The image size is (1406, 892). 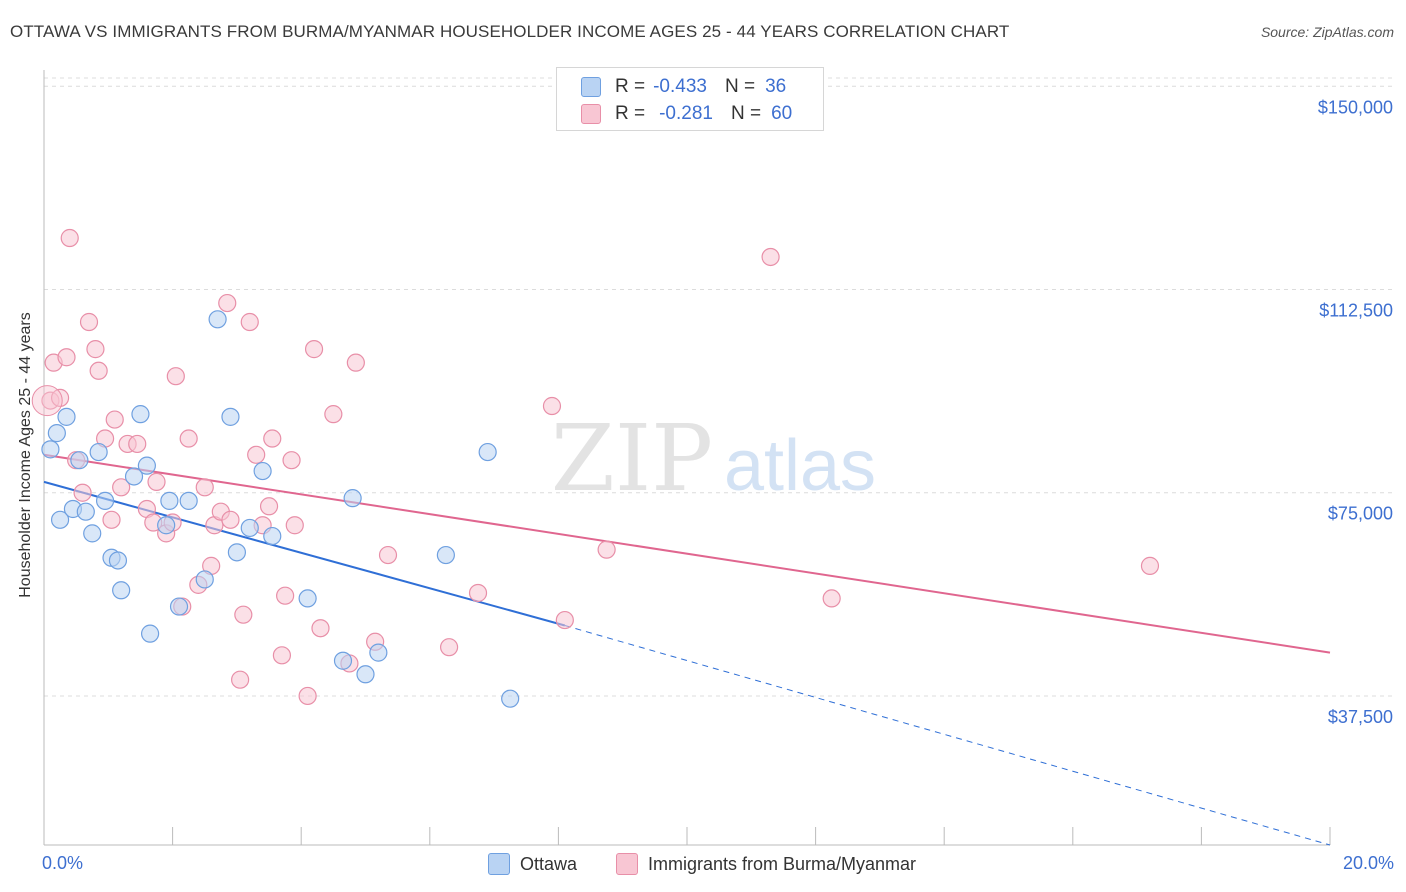 What do you see at coordinates (782, 863) in the screenshot?
I see `bottom-legend-label-burma: Immigrants from Burma/Myanmar` at bounding box center [782, 863].